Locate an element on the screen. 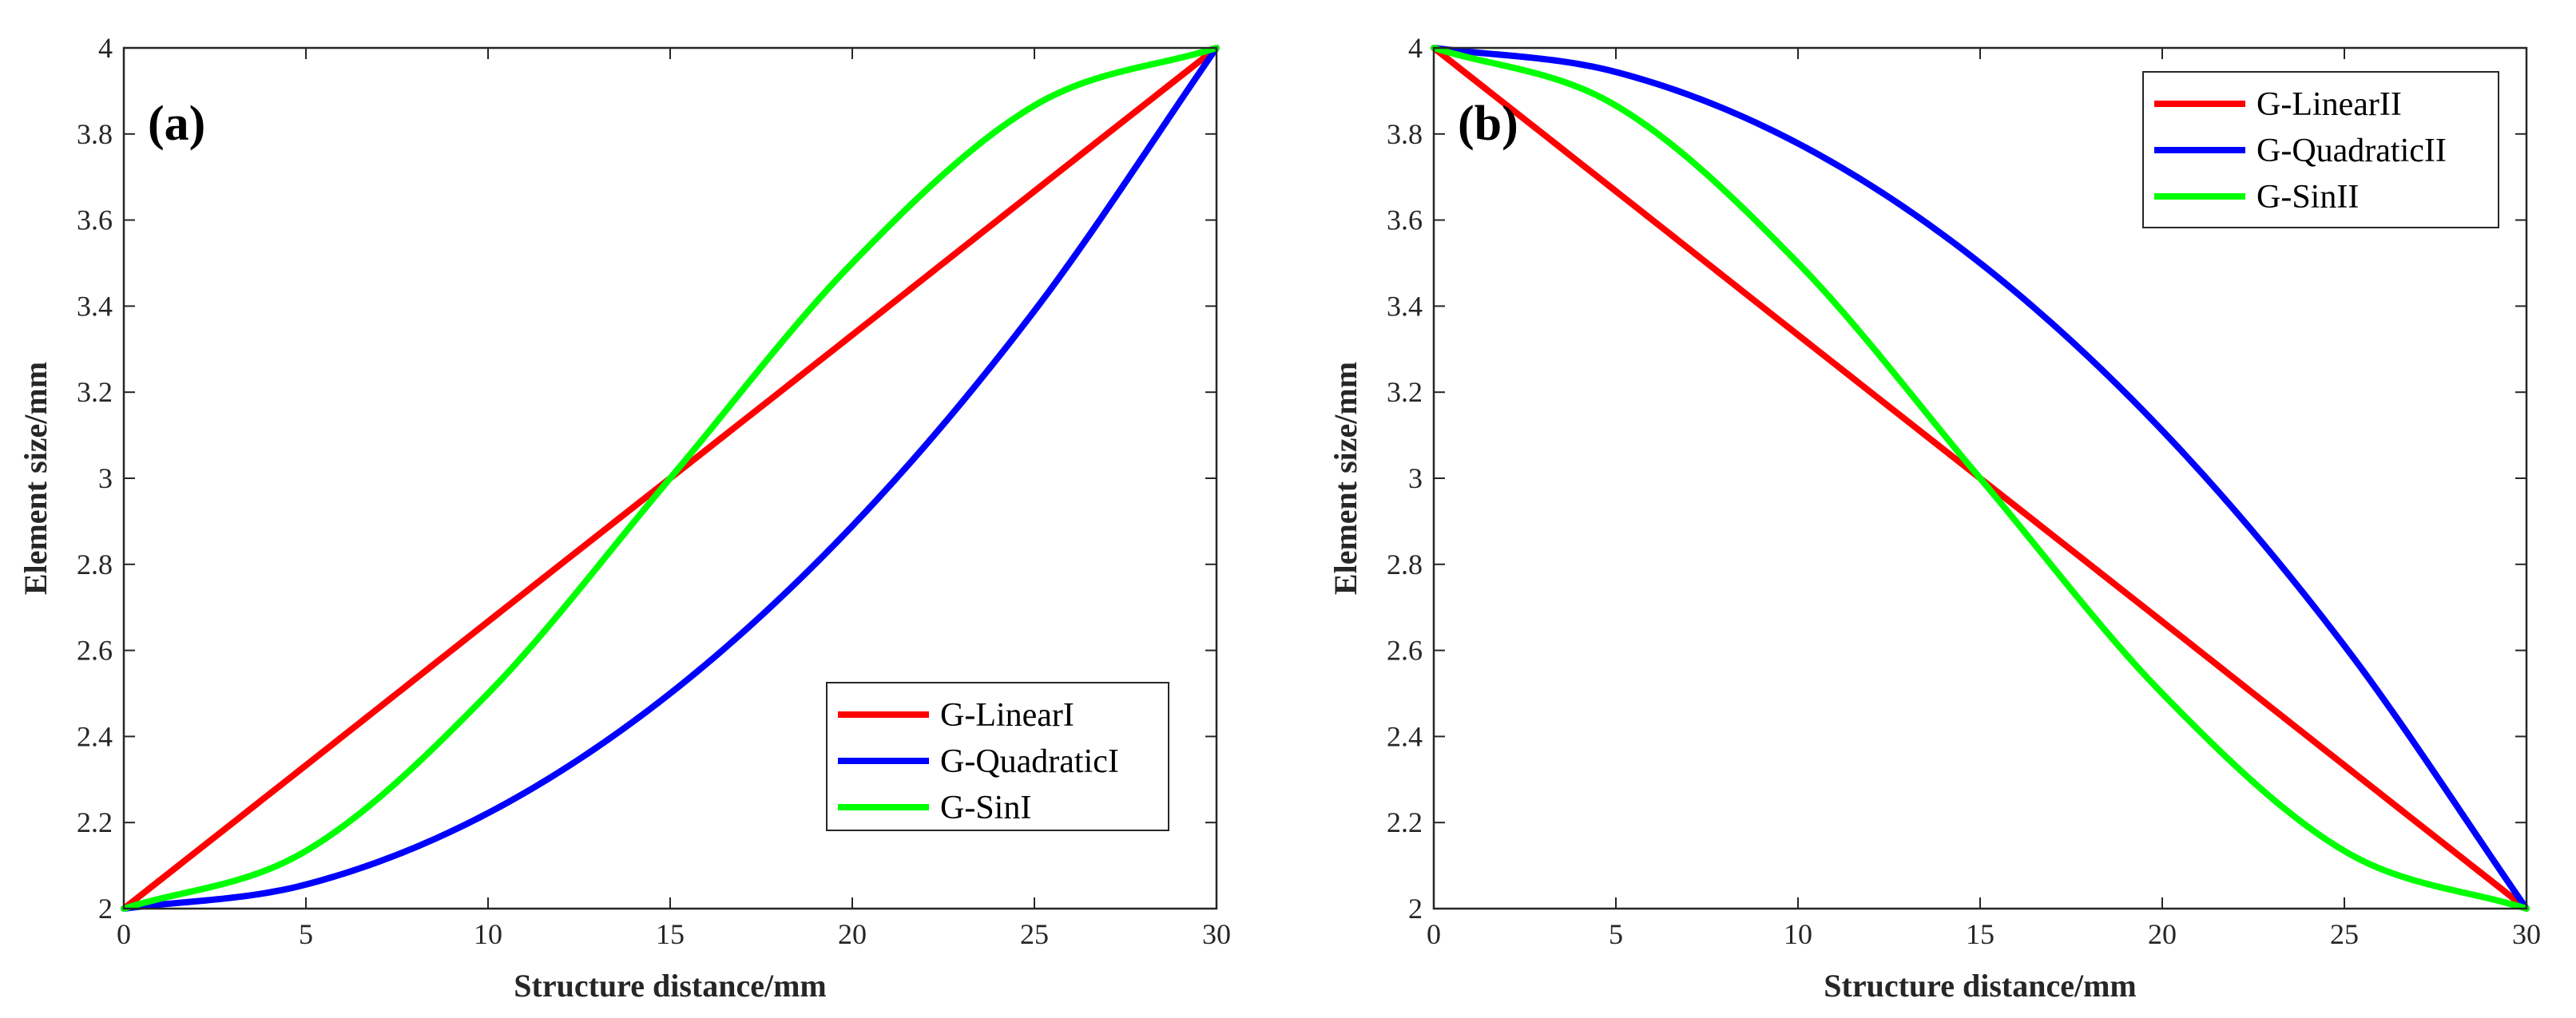  legend-label: G-QuadraticI is located at coordinates (1029, 761).